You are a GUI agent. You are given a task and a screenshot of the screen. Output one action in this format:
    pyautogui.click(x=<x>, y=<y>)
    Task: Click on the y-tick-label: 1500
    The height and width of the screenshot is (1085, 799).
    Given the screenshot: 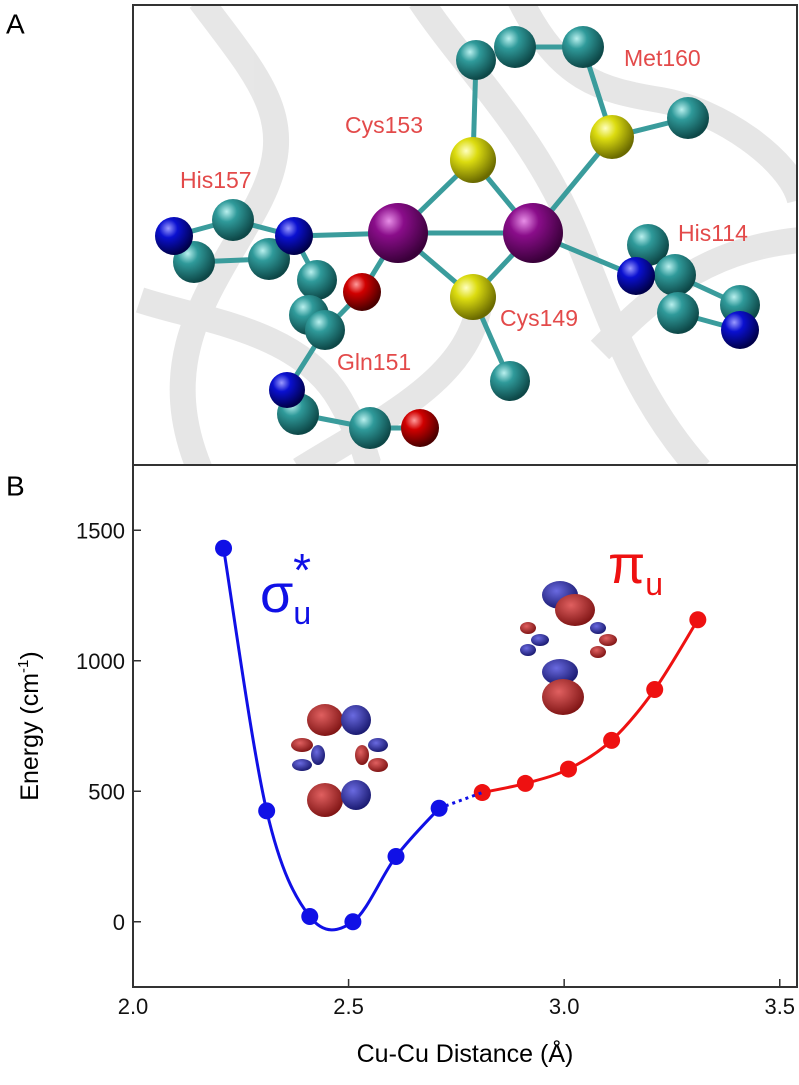 What is the action you would take?
    pyautogui.click(x=100, y=530)
    